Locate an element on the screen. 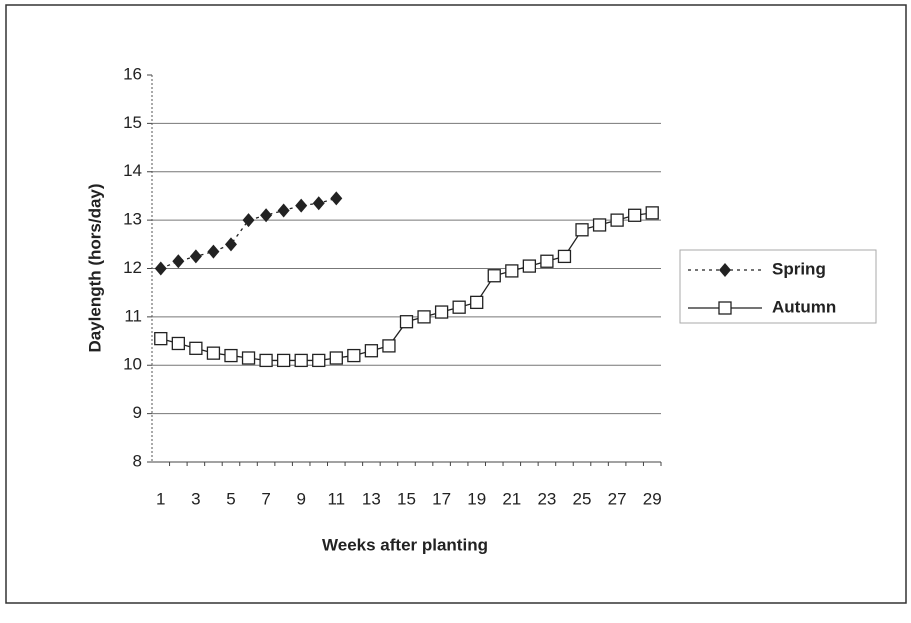  x-tick-label: 3 is located at coordinates (195, 498).